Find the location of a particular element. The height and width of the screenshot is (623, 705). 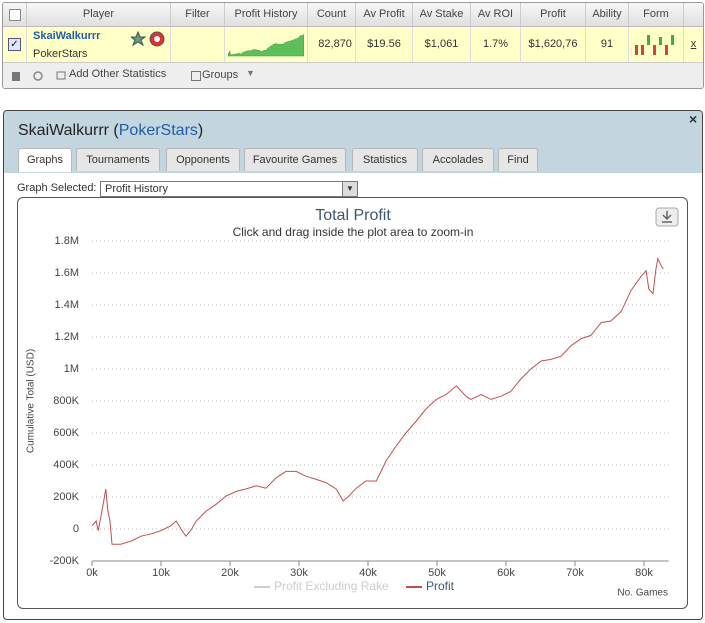

tab: Accolades is located at coordinates (458, 159).